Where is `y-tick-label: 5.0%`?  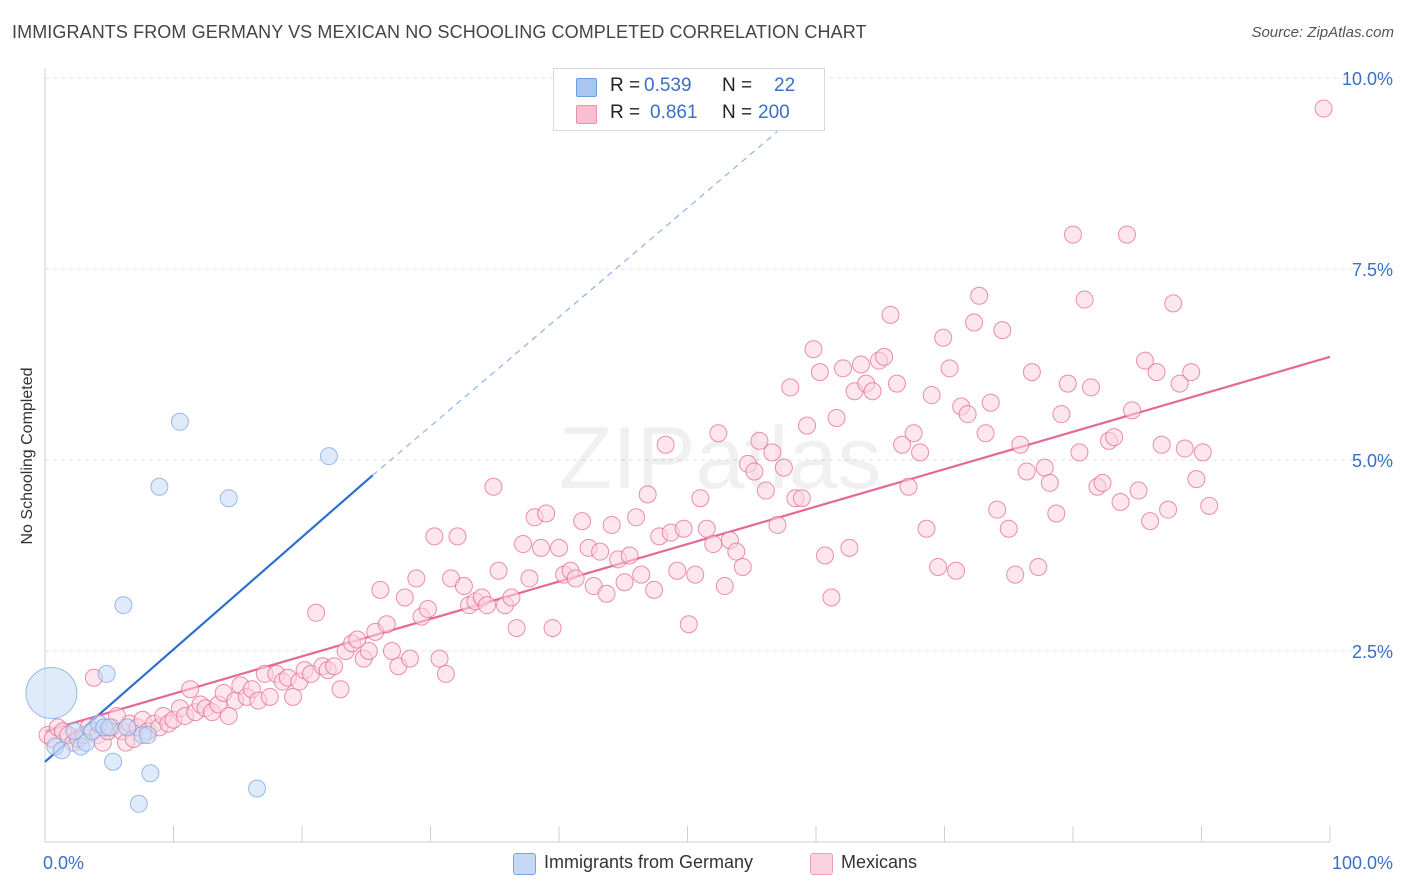 y-tick-label: 5.0% is located at coordinates (1372, 461).